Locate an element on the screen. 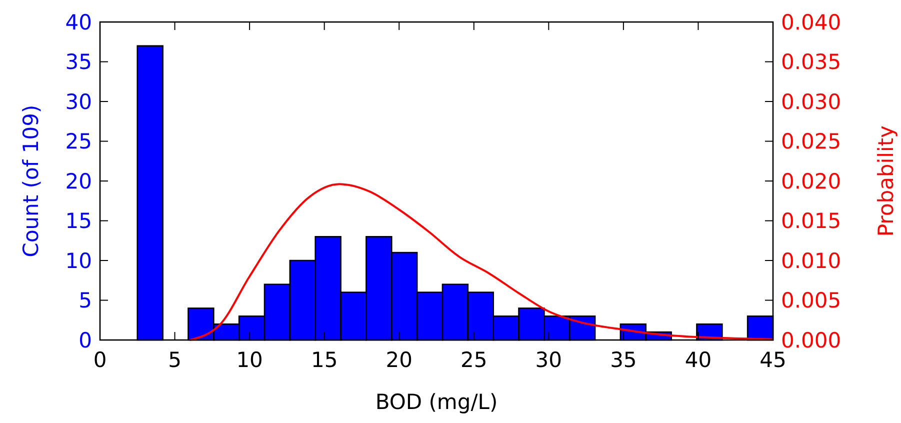 The image size is (901, 423). x-tick-label: 0 is located at coordinates (100, 360).